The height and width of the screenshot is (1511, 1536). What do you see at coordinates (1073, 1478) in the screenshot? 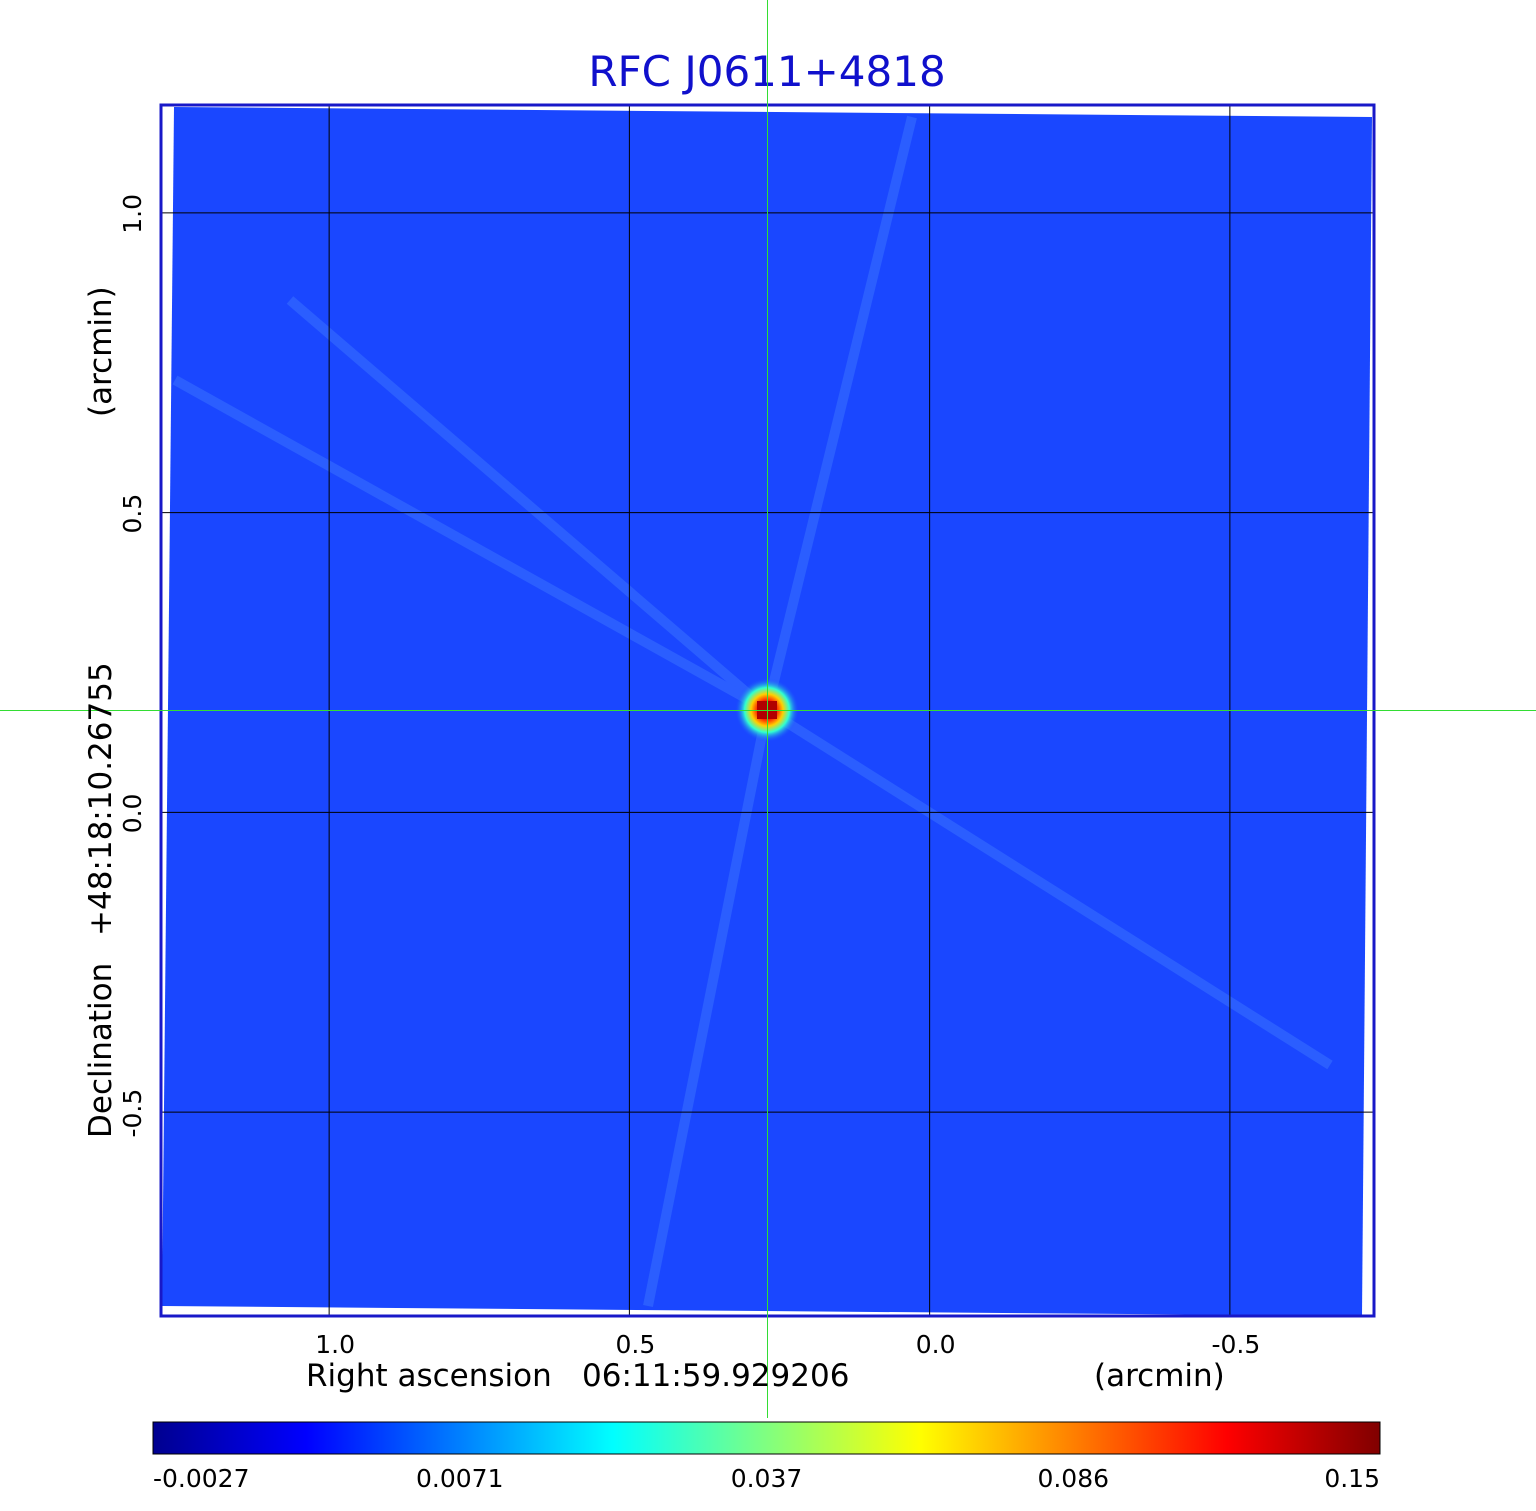
I see `colorbar-tick-label-3: 0.086` at bounding box center [1073, 1478].